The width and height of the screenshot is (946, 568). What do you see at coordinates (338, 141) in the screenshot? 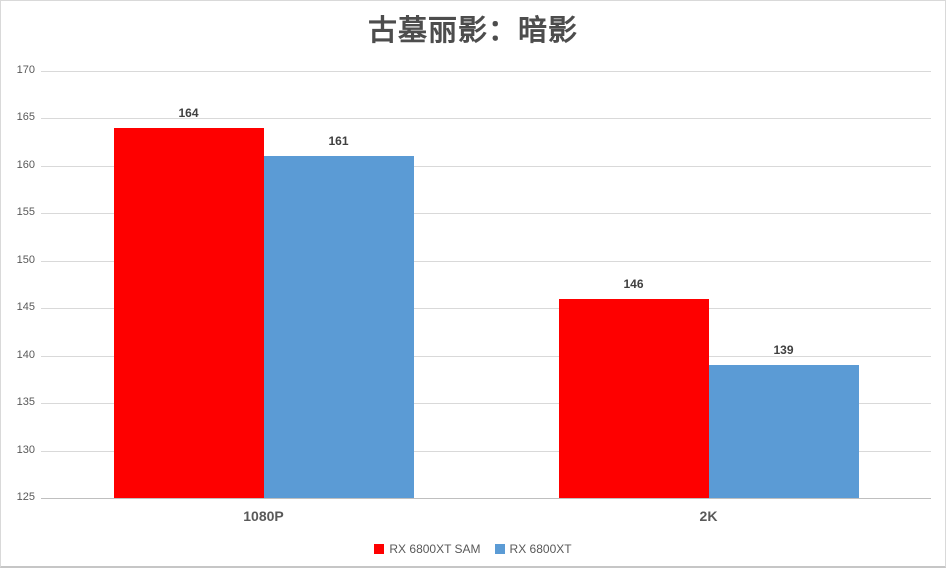
I see `bar-value-label: 161` at bounding box center [338, 141].